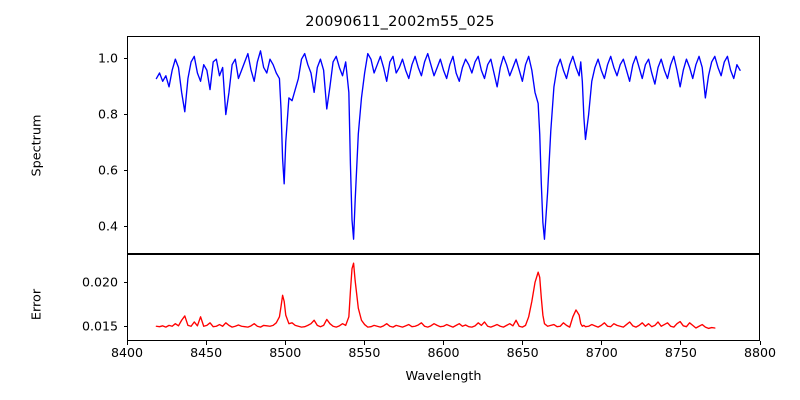 This screenshot has height=400, width=800. Describe the element at coordinates (443, 376) in the screenshot. I see `x-axis-label: Wavelength` at that location.